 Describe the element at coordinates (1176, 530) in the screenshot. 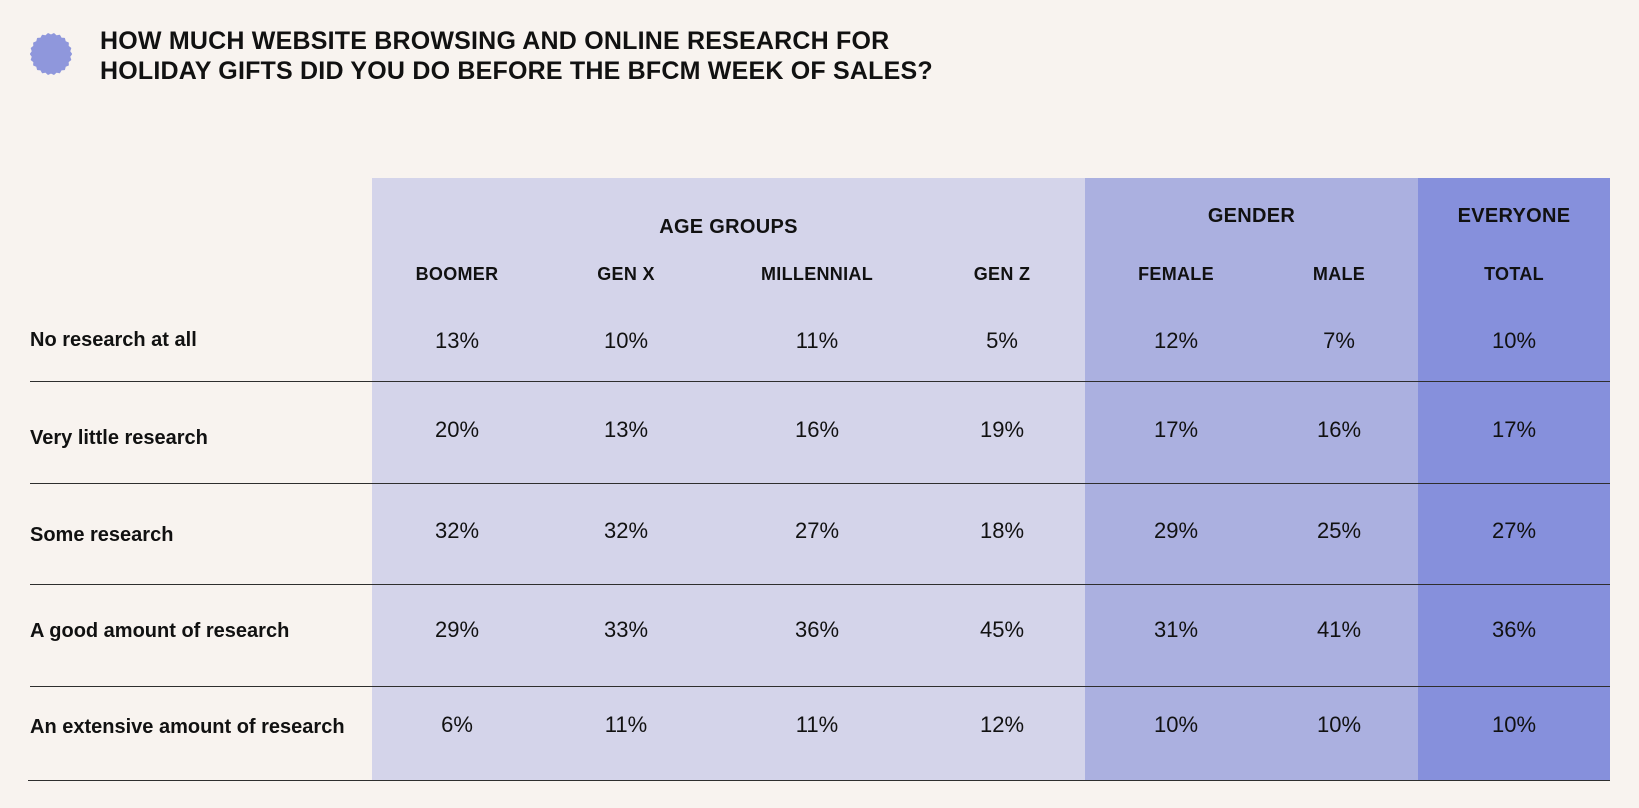

I see `table-cell-female: 29%` at that location.